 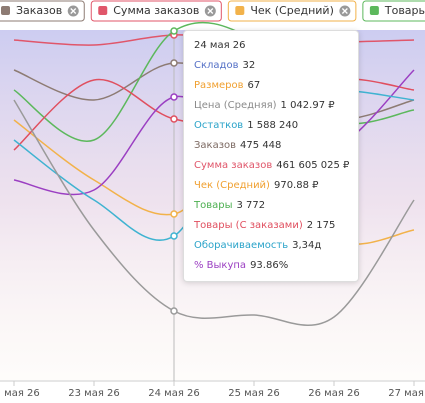 What do you see at coordinates (233, 165) in the screenshot?
I see `tooltip-label: Сумма заказов` at bounding box center [233, 165].